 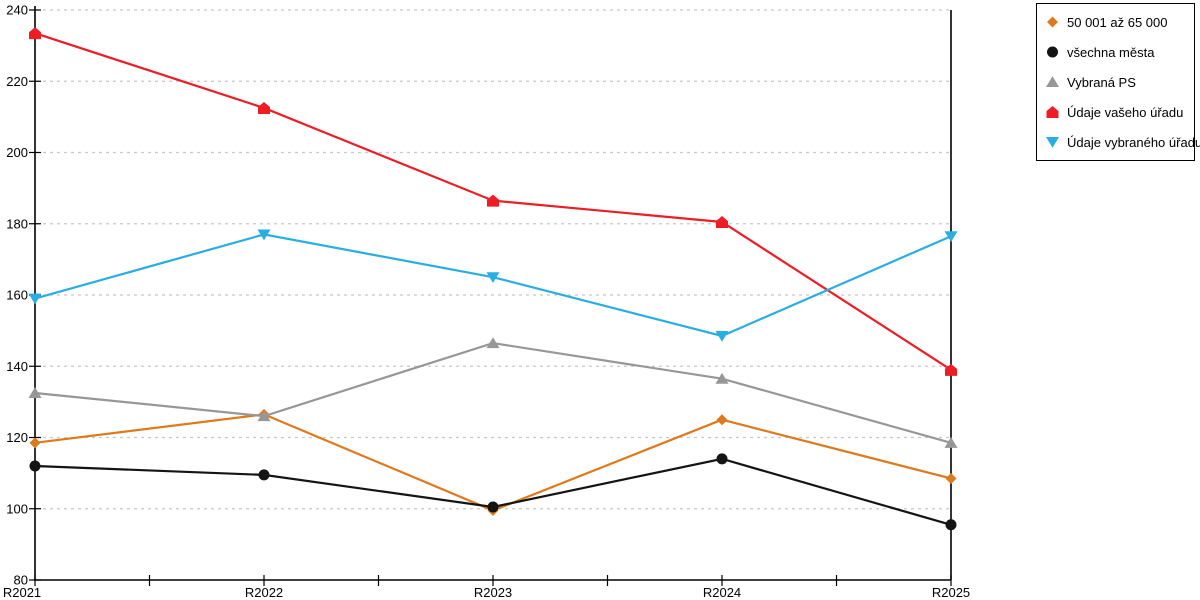 What do you see at coordinates (1052, 112) in the screenshot?
I see `pentagon-marker-icon` at bounding box center [1052, 112].